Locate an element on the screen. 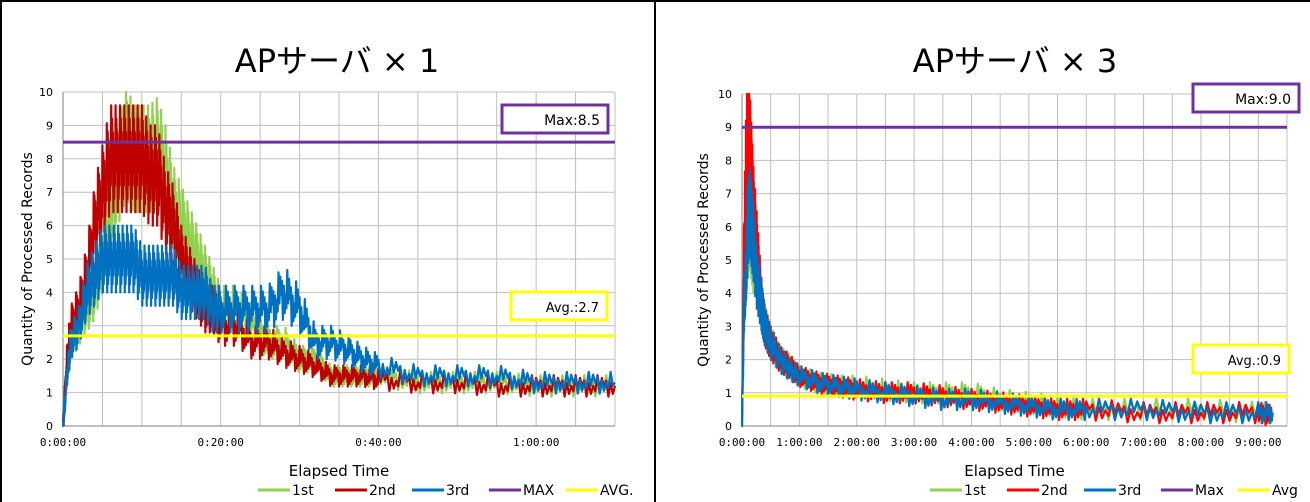 The image size is (1310, 502). x-tick-label: 0:40:00 is located at coordinates (378, 442).